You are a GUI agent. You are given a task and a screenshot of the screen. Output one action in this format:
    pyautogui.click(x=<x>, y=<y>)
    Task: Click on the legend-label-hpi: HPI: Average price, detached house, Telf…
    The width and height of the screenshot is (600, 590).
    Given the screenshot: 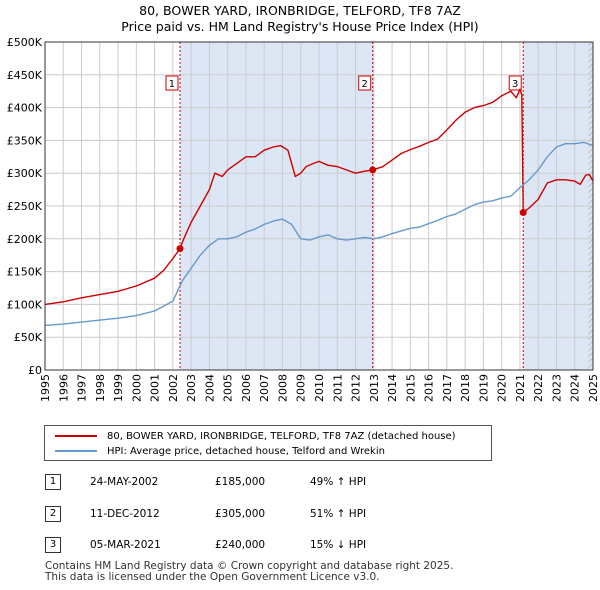 What is the action you would take?
    pyautogui.click(x=246, y=451)
    